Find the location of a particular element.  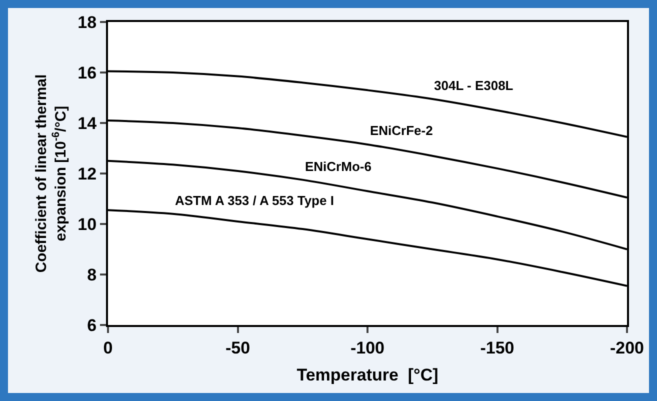

x-tick-label: -50 is located at coordinates (237, 348).